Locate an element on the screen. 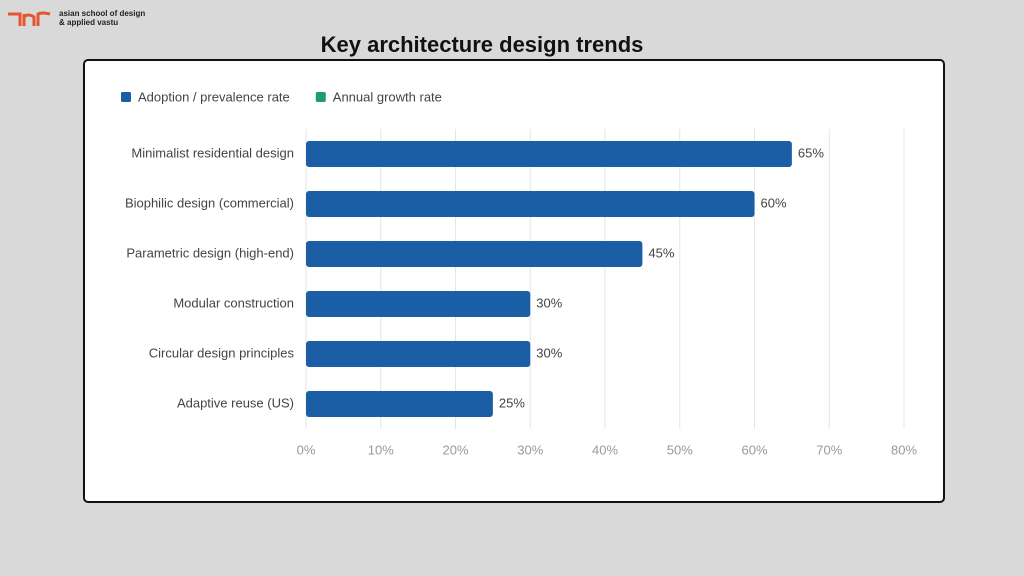 The width and height of the screenshot is (1024, 576). x-tick-label: 30% is located at coordinates (530, 449).